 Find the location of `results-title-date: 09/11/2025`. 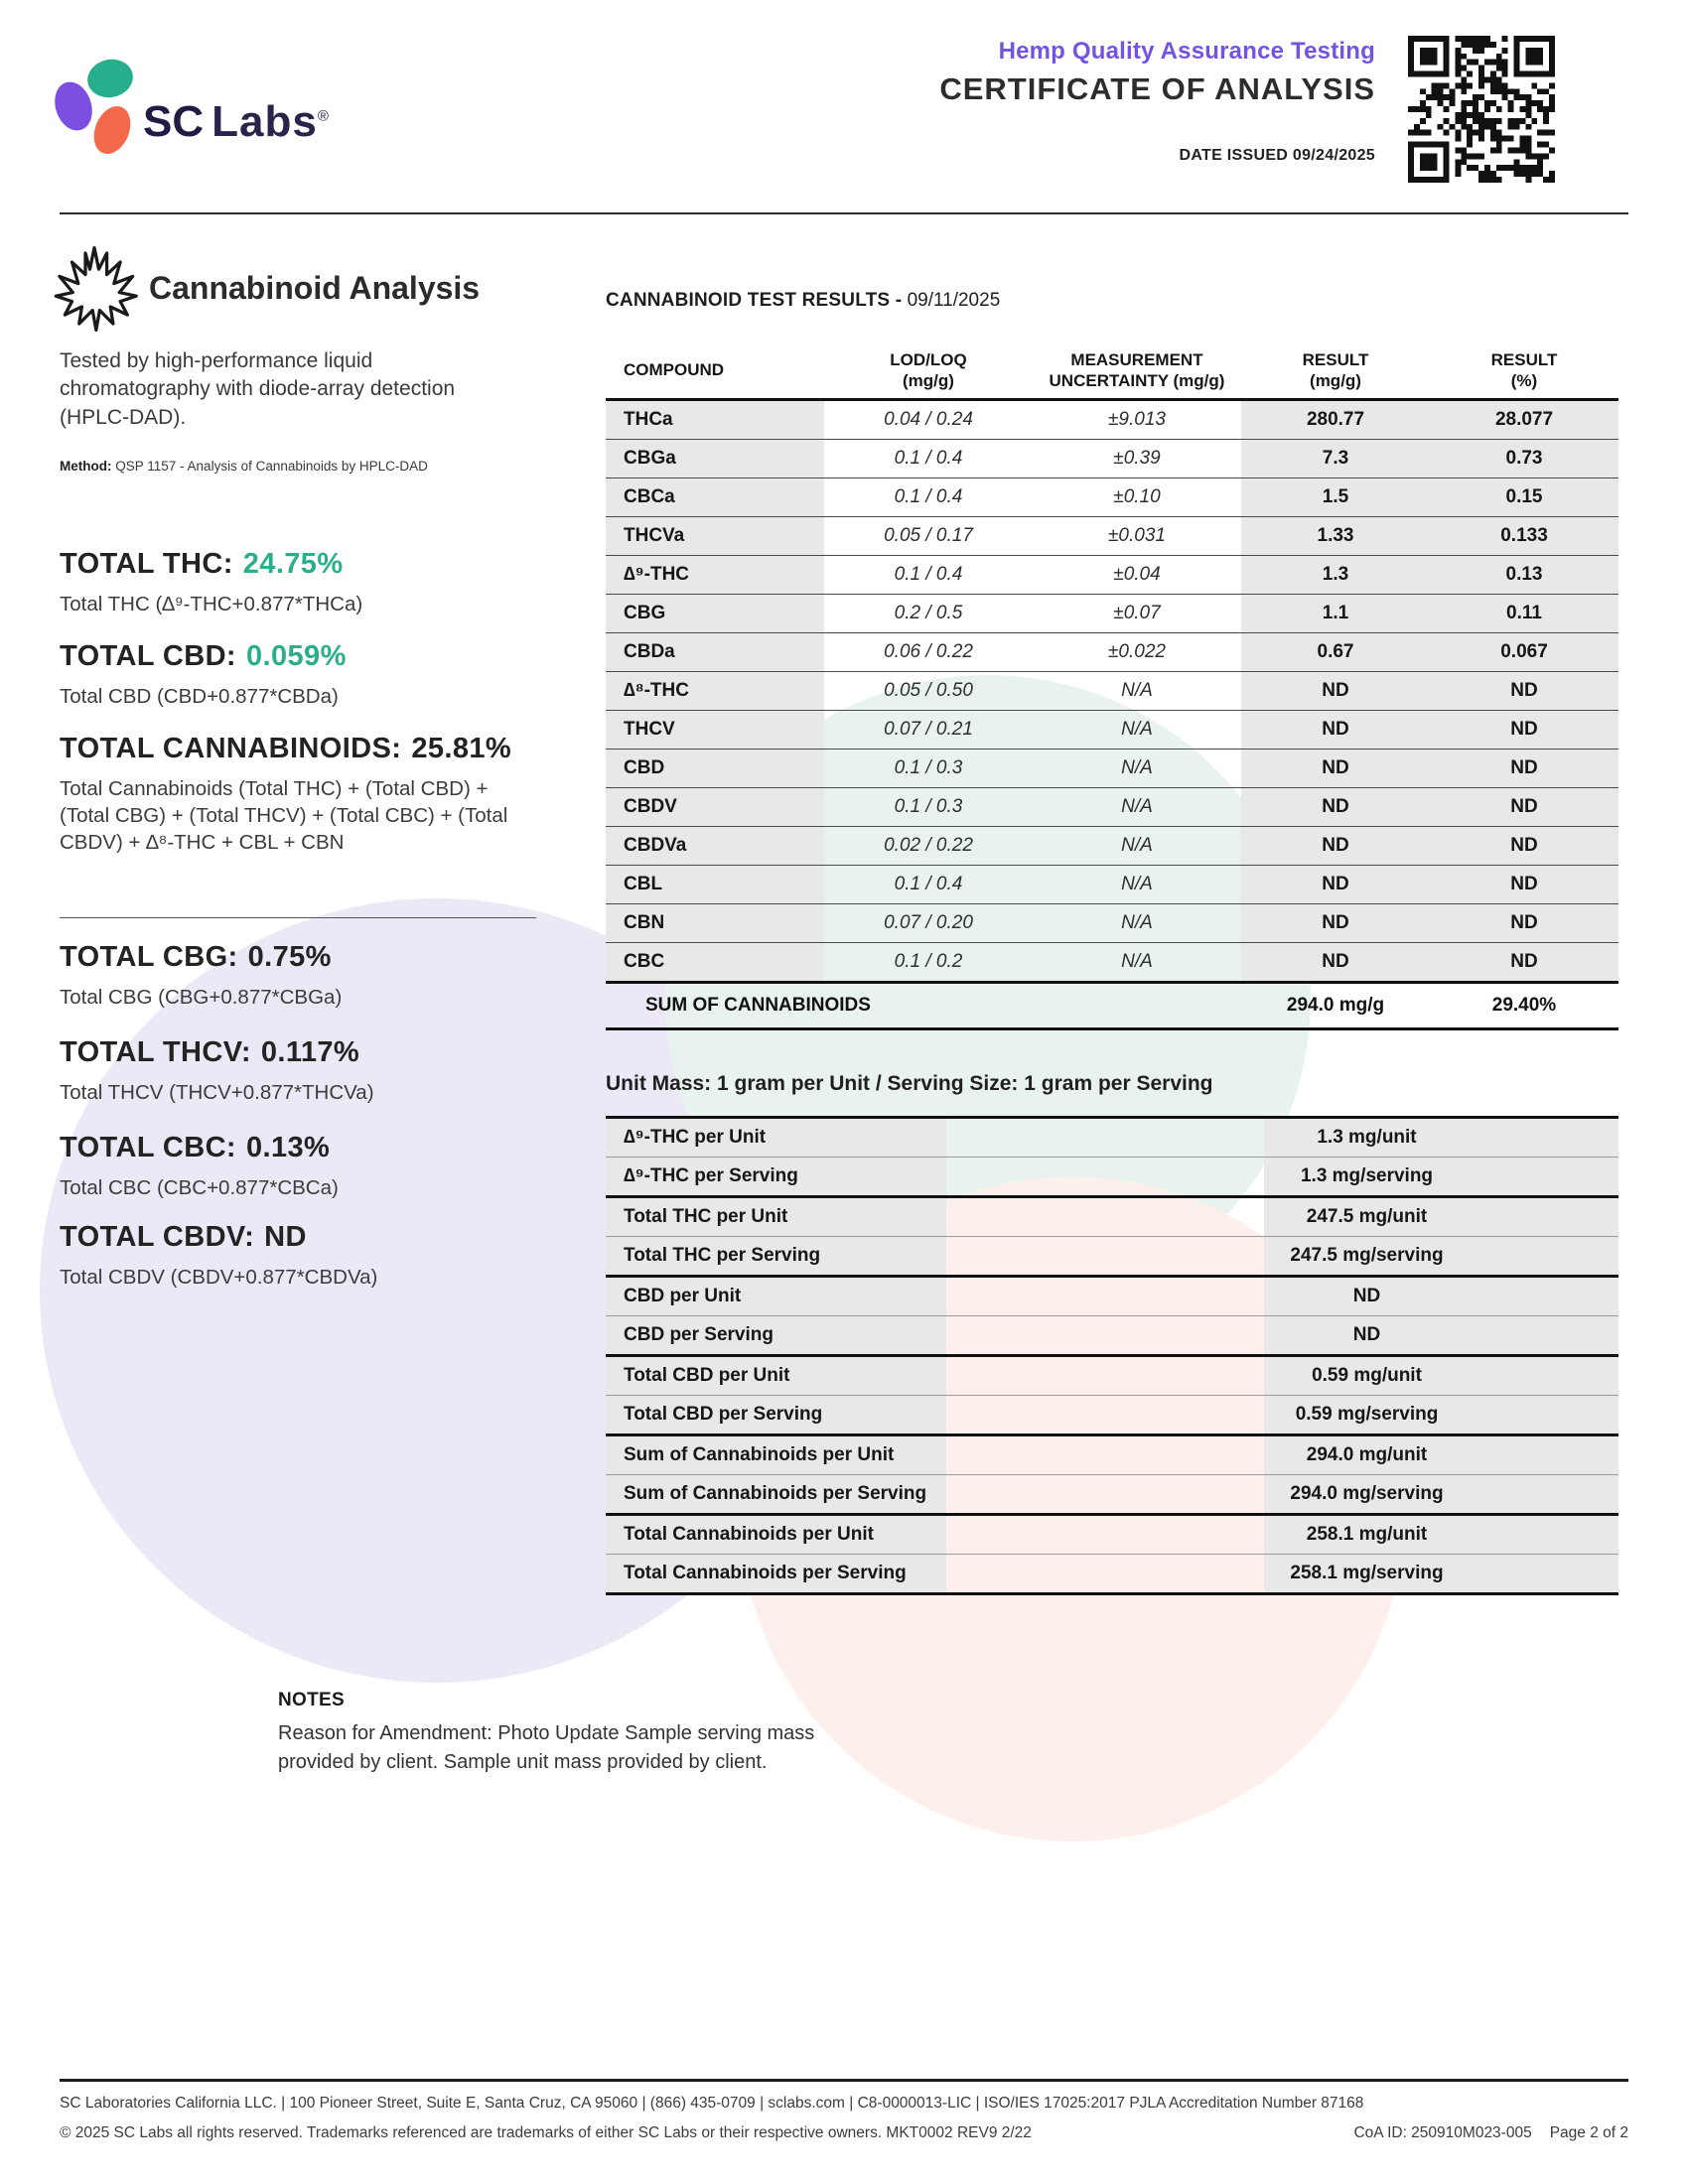

results-title-date: 09/11/2025 is located at coordinates (954, 300).